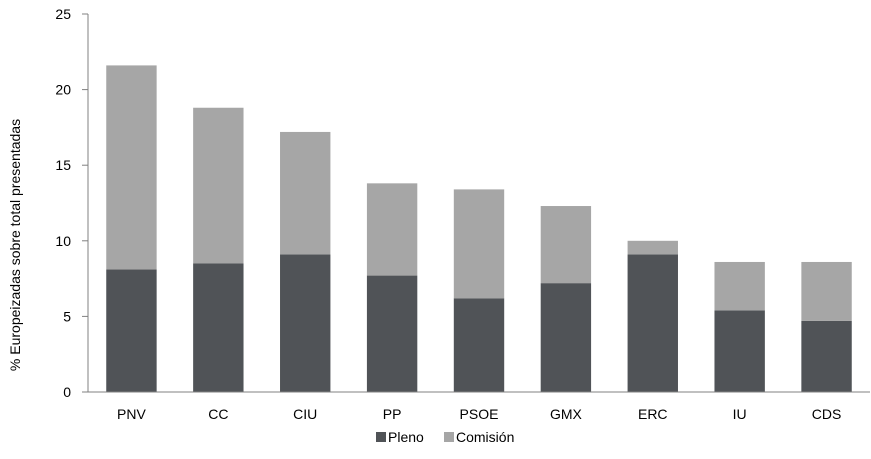 This screenshot has width=871, height=459. What do you see at coordinates (305, 414) in the screenshot?
I see `x-tick-label: CIU` at bounding box center [305, 414].